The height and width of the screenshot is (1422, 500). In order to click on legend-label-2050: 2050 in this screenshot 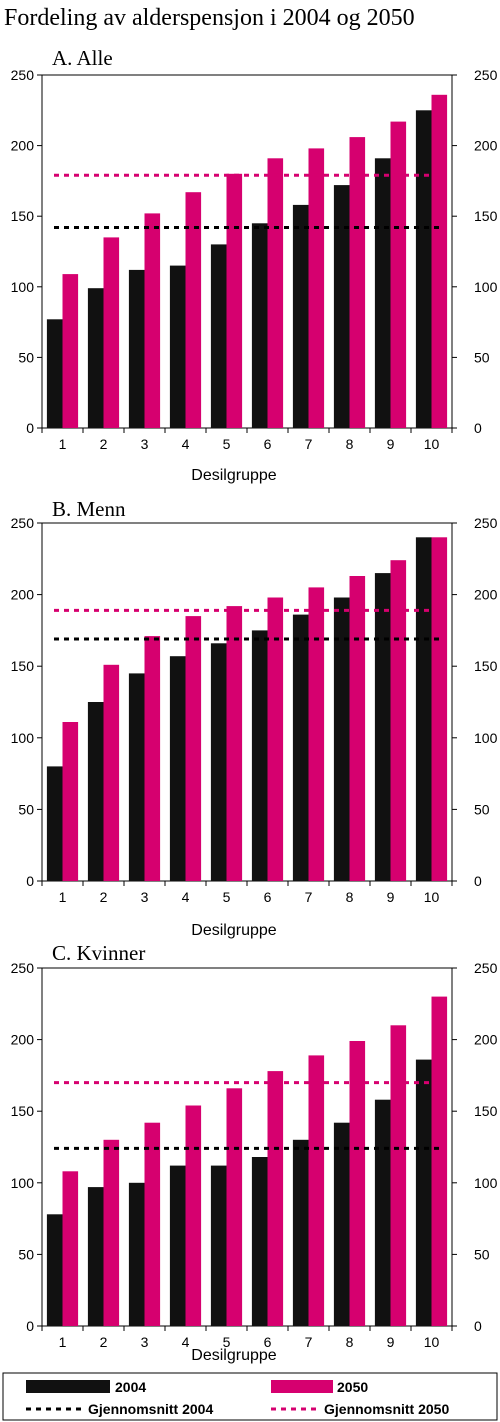, I will do `click(352, 1387)`.